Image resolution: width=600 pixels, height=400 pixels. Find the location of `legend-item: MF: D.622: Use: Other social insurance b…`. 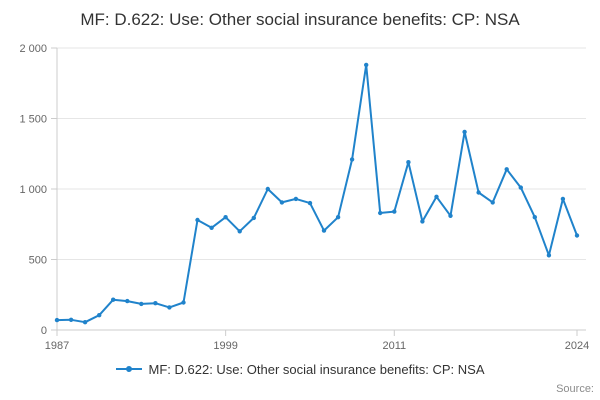

legend-item: MF: D.622: Use: Other social insurance b… is located at coordinates (300, 369).